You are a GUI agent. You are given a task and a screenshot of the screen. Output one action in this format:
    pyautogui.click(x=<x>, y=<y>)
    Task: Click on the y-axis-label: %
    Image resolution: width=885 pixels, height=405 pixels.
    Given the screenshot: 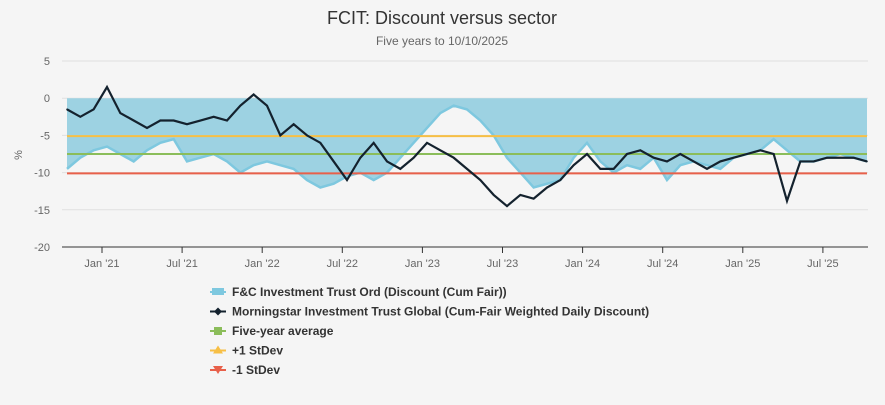 What is the action you would take?
    pyautogui.click(x=19, y=155)
    